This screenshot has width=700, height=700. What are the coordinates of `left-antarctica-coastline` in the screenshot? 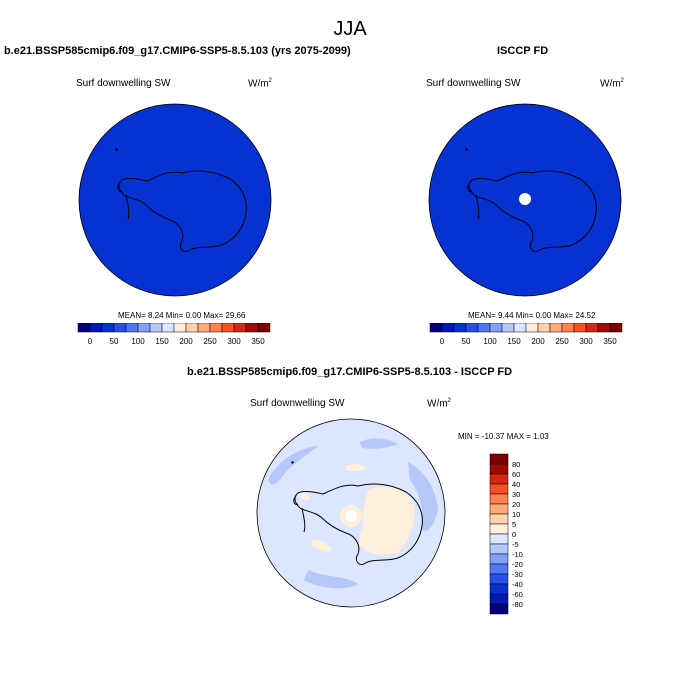 It's located at (182, 211).